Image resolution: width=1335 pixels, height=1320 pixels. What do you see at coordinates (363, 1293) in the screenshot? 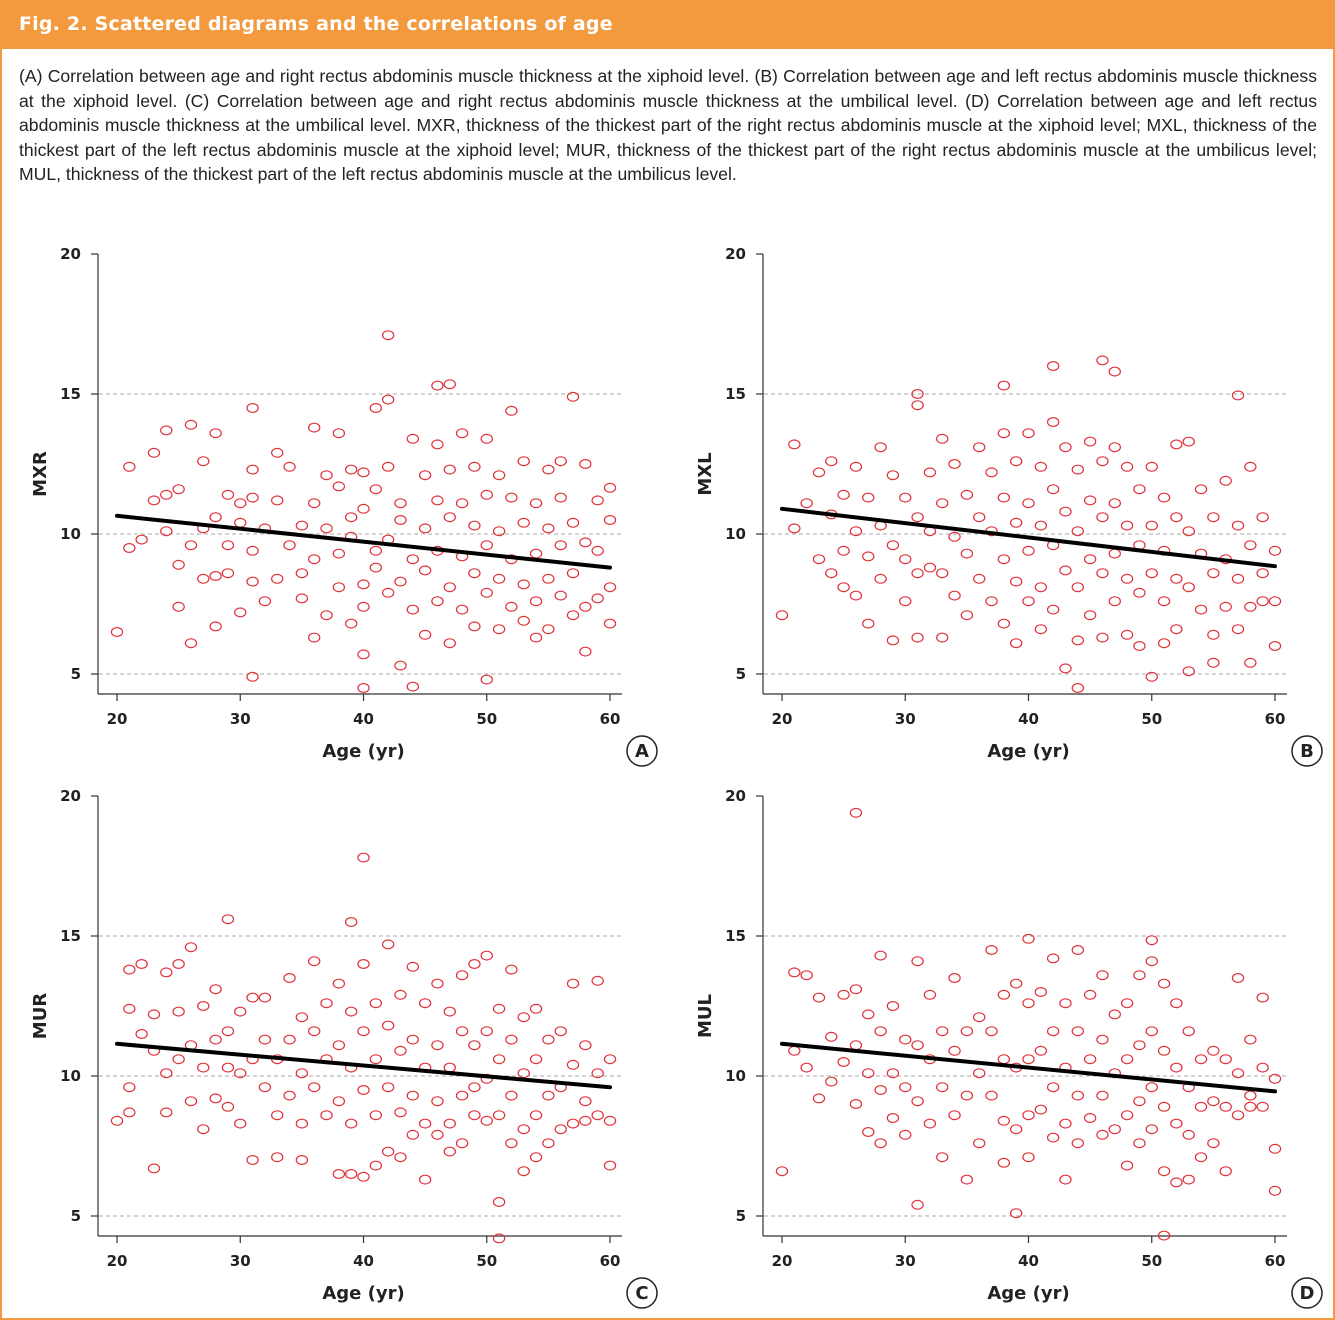
I see `x-axis-label: Age (yr)` at bounding box center [363, 1293].